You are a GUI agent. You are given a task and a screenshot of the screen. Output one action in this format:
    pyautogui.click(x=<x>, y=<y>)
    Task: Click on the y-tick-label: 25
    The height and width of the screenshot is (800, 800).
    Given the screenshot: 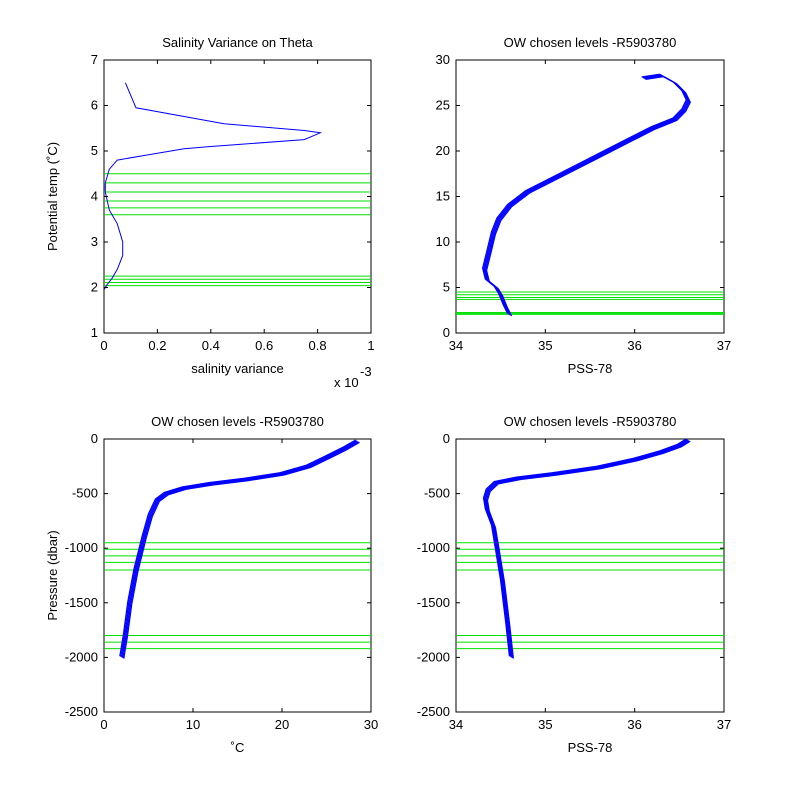 What is the action you would take?
    pyautogui.click(x=443, y=105)
    